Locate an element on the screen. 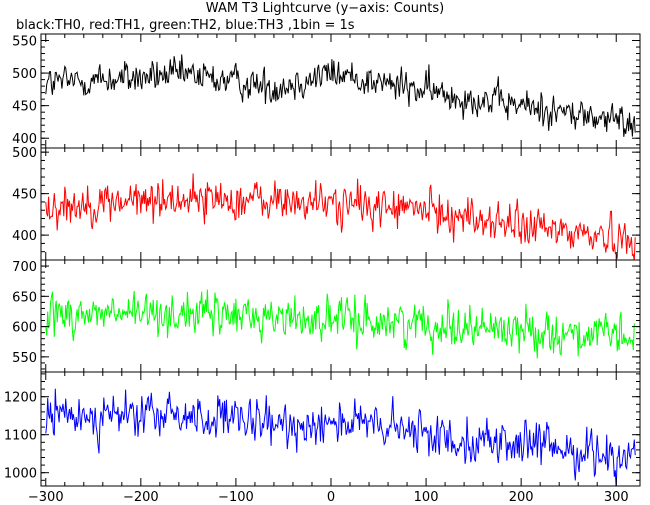  x-tick-label: 200 is located at coordinates (521, 497).